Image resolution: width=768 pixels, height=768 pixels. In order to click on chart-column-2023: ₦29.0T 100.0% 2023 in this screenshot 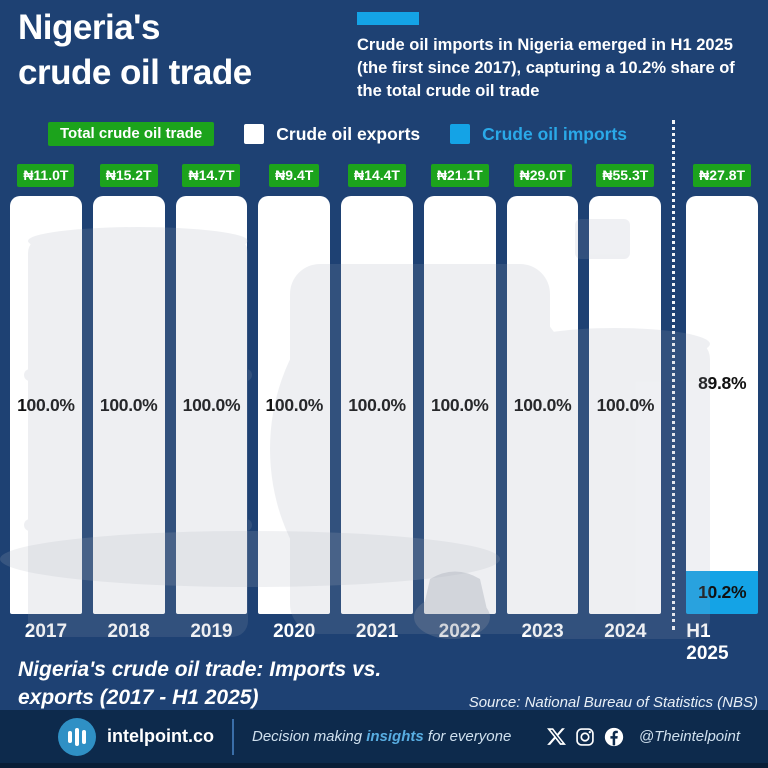, I will do `click(542, 404)`.